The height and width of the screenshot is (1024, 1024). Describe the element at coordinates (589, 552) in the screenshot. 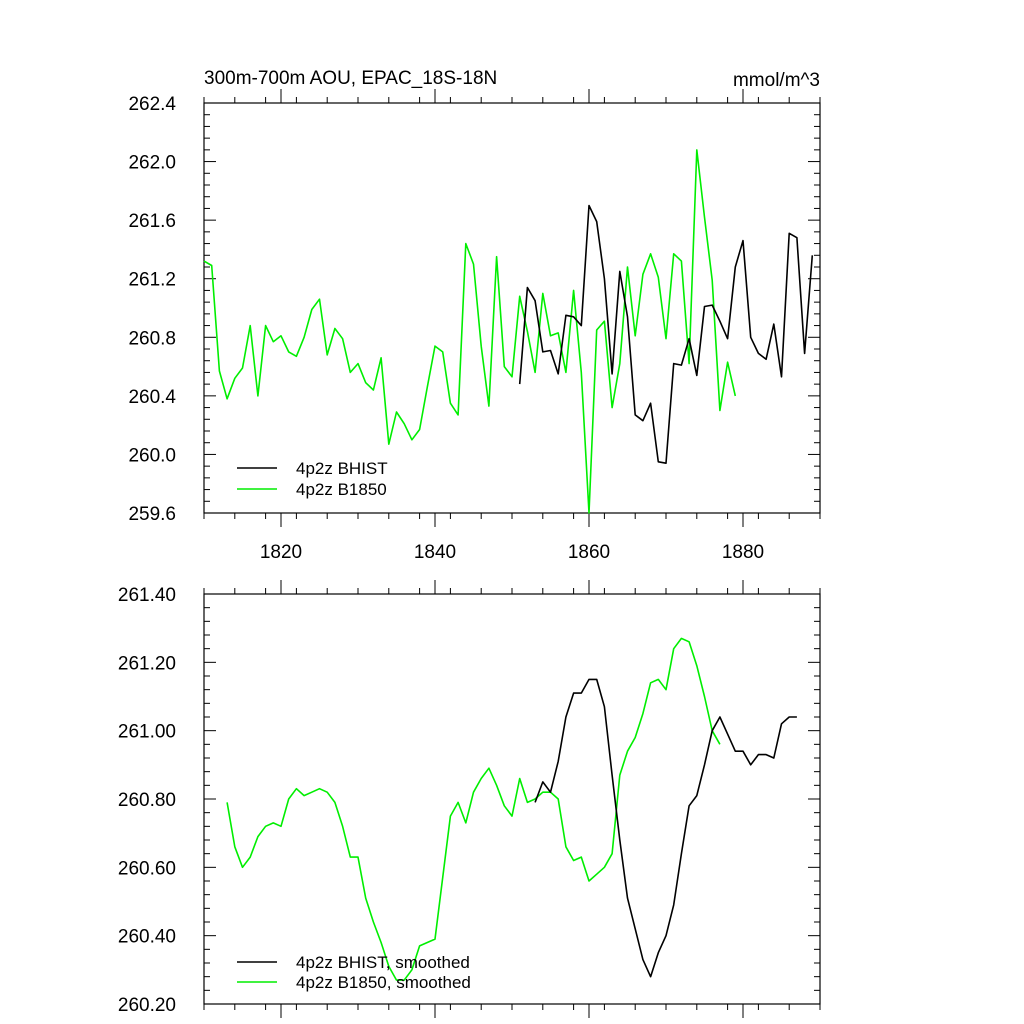

I see `x-tick-label: 1860` at that location.